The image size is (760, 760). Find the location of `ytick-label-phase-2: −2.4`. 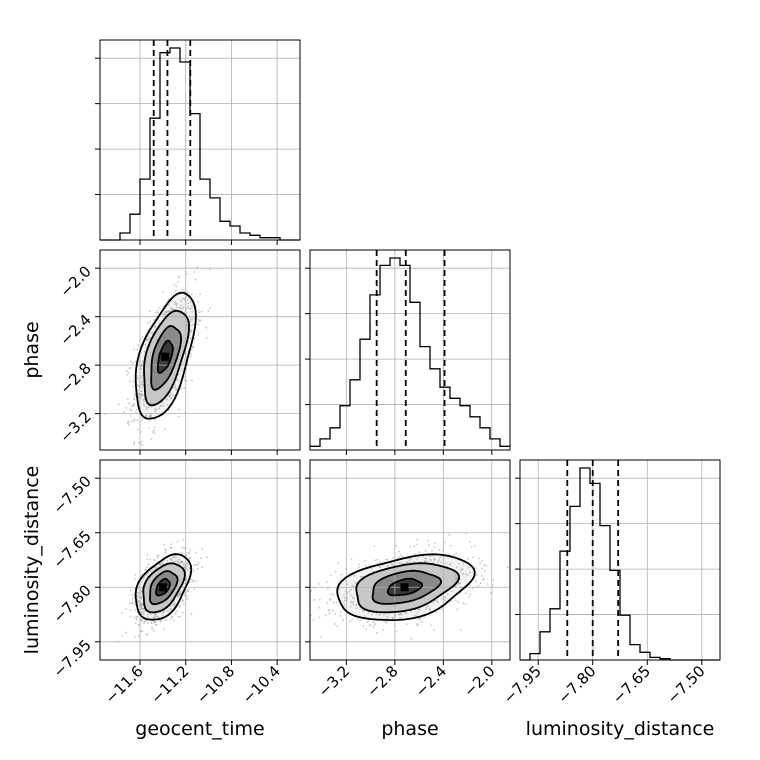

ytick-label-phase-2: −2.4 is located at coordinates (75, 330).